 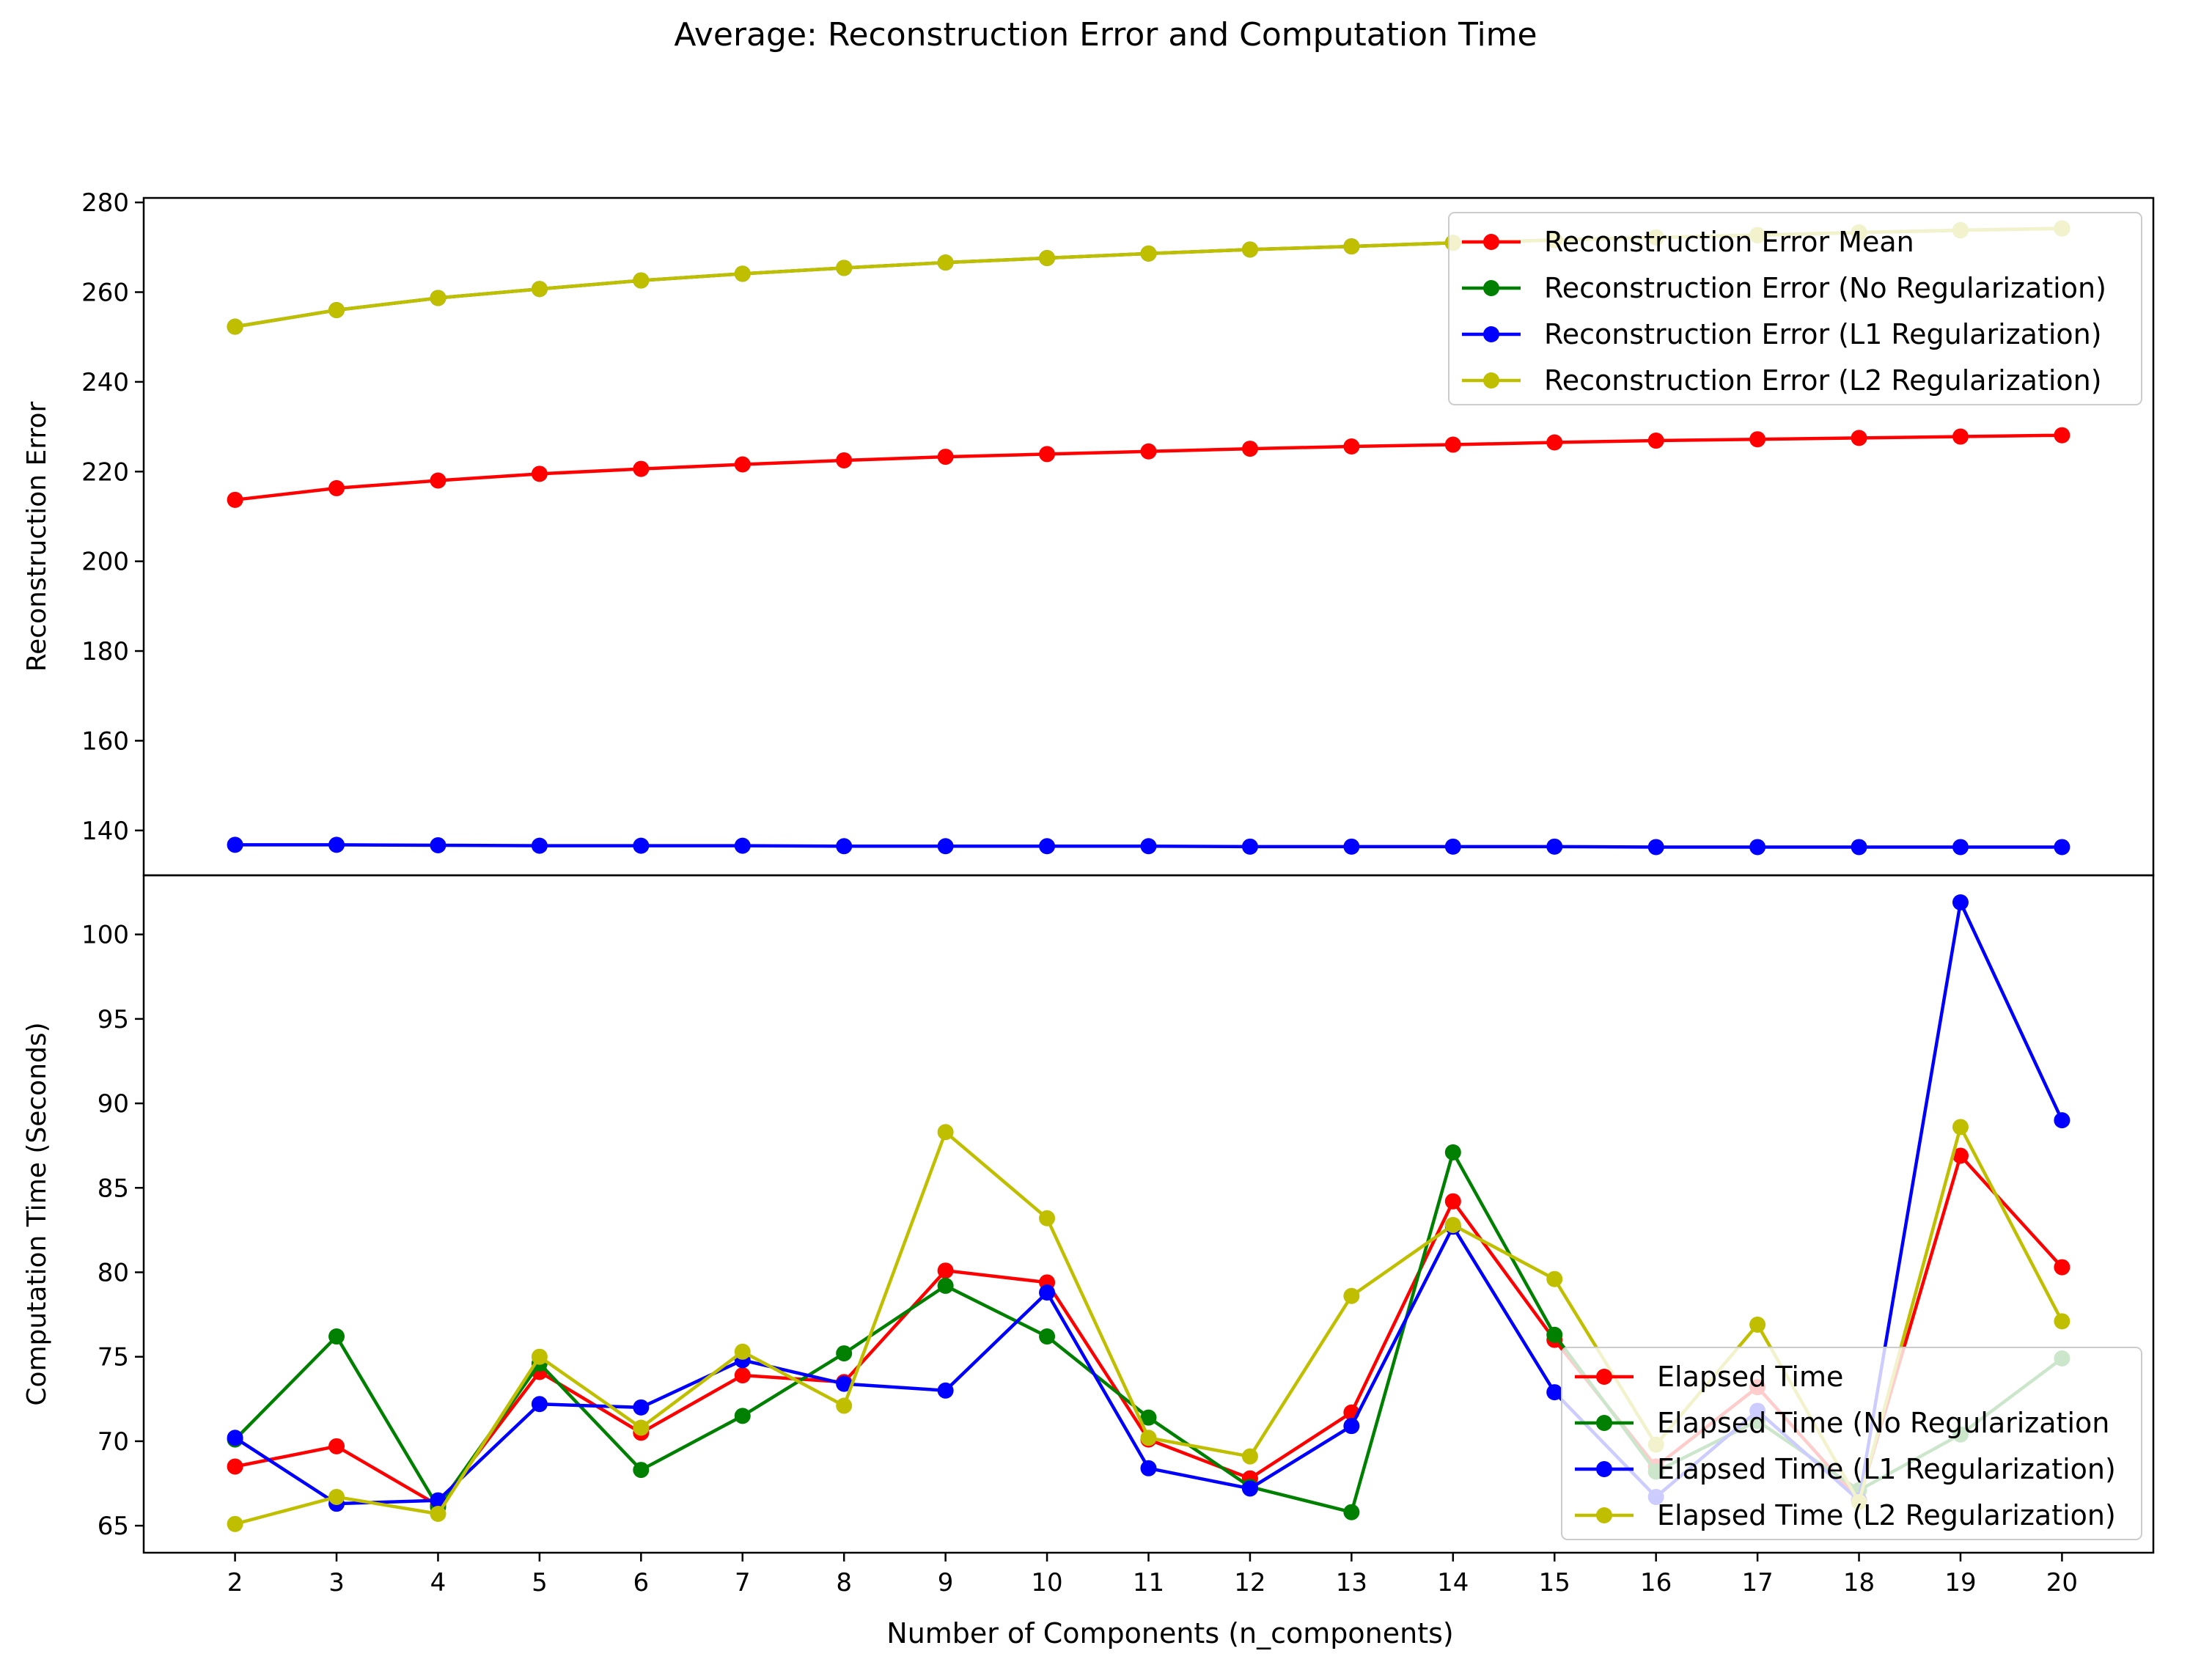 What do you see at coordinates (105, 935) in the screenshot?
I see `bottom-y-tick-label: 100` at bounding box center [105, 935].